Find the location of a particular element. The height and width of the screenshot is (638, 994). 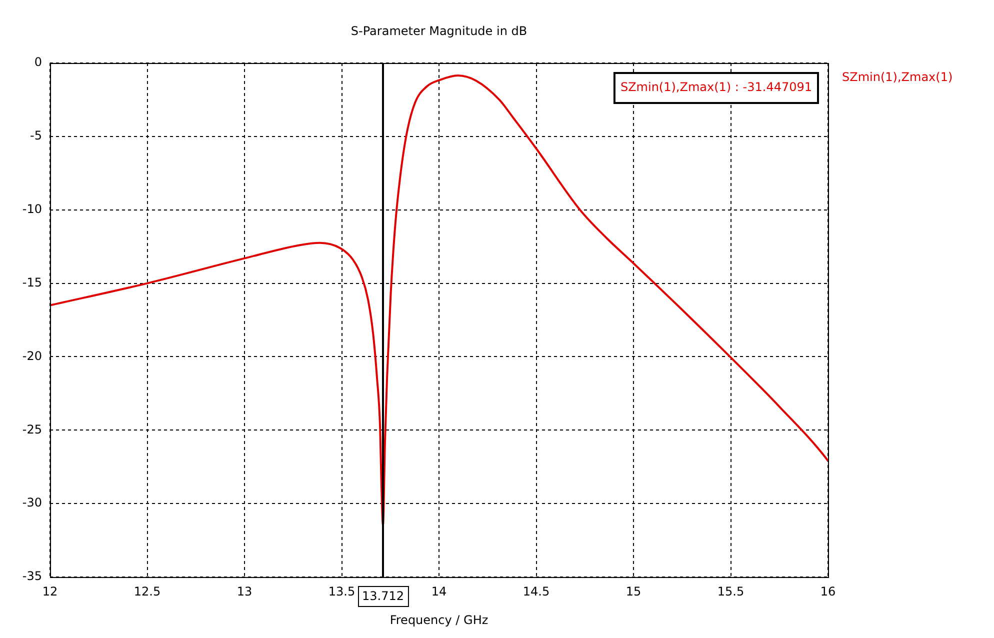

x-tick-label: 12.5 is located at coordinates (147, 591).